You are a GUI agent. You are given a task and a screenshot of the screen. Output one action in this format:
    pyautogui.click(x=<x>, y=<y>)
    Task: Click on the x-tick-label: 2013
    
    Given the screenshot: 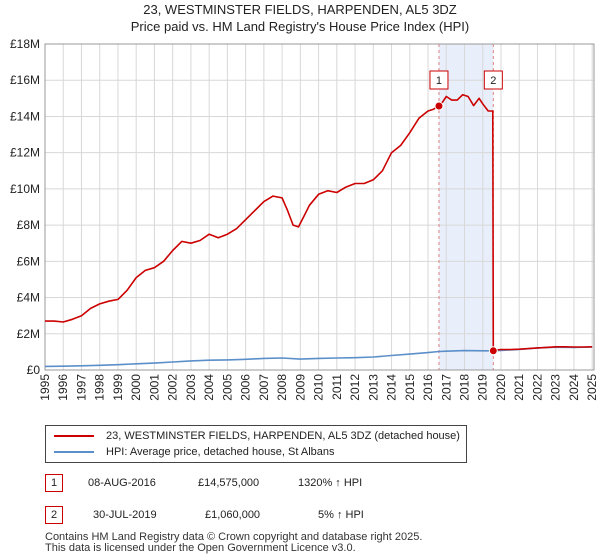 What is the action you would take?
    pyautogui.click(x=373, y=387)
    